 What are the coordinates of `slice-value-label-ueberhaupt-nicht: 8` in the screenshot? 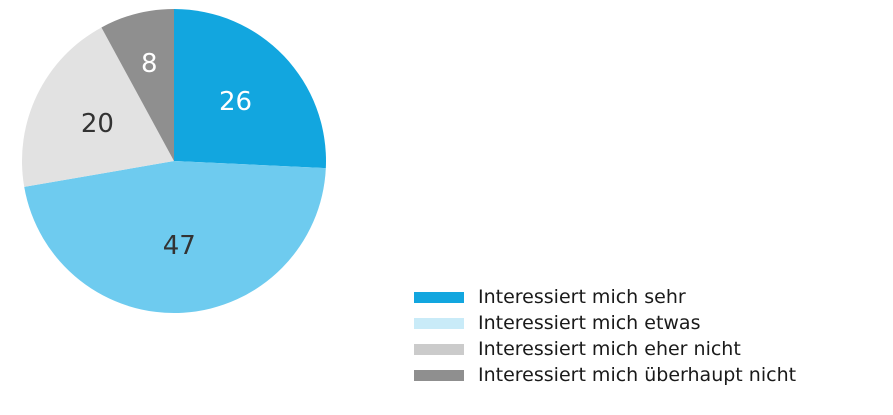 It's located at (149, 64).